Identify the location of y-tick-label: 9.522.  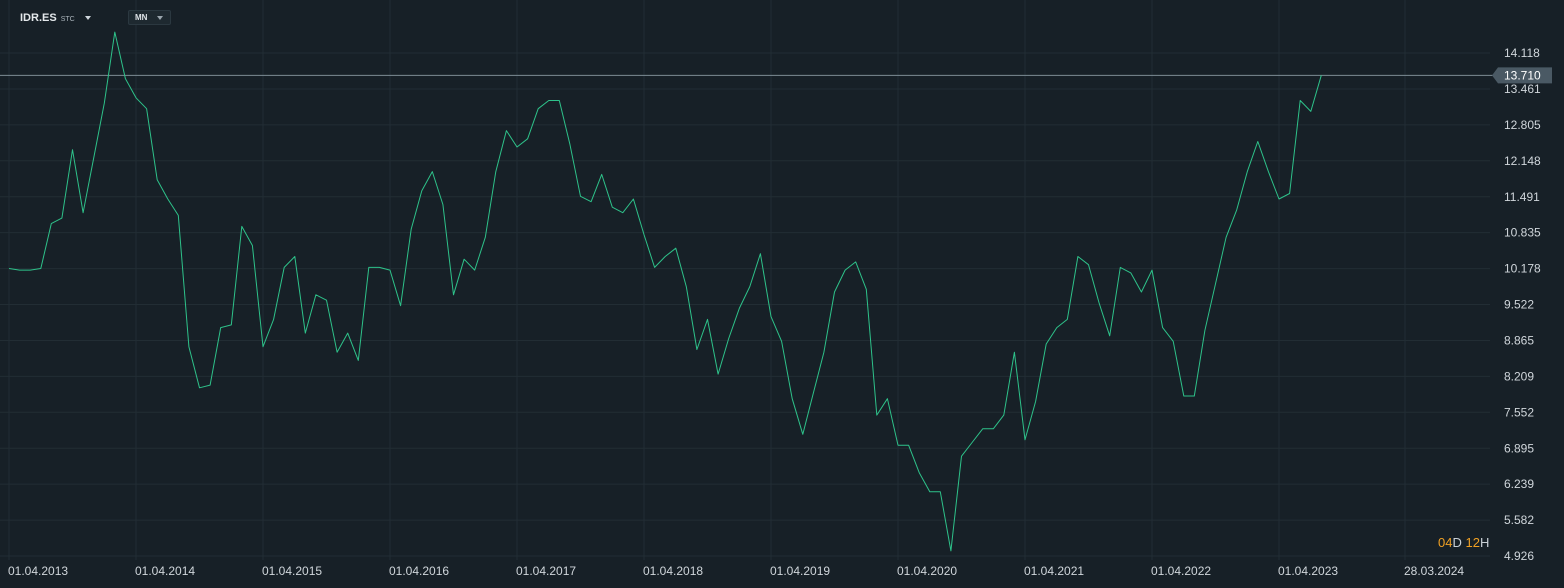
(1519, 305).